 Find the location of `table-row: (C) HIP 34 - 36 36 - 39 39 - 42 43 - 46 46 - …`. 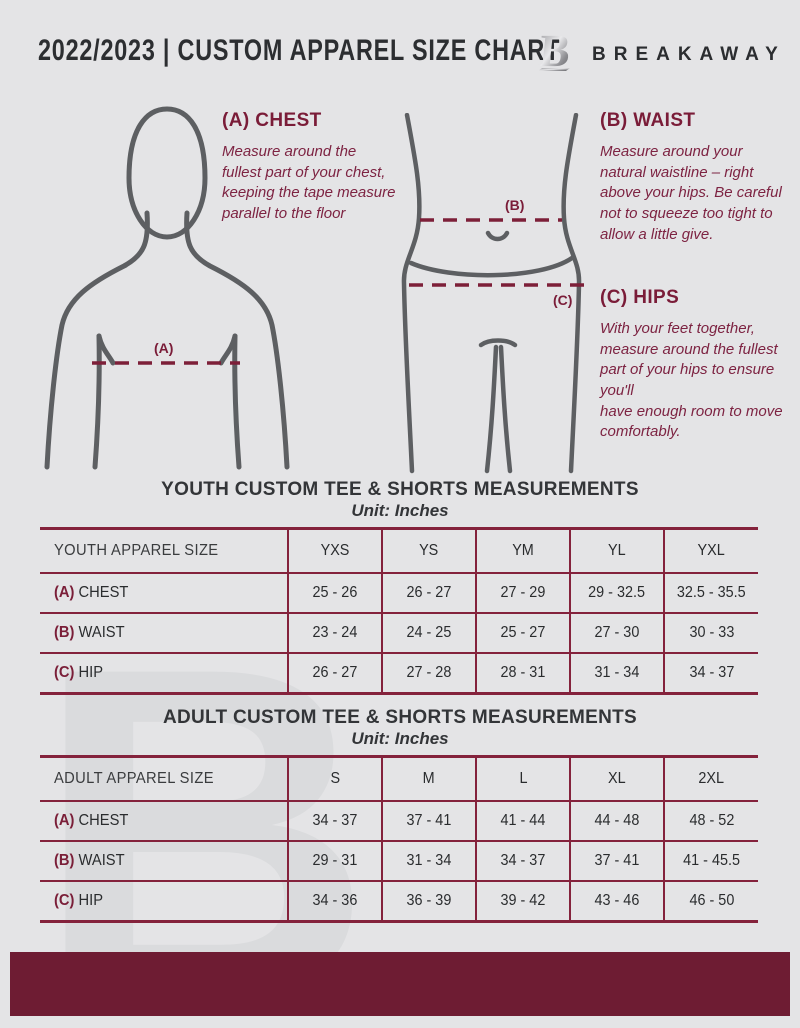

table-row: (C) HIP 34 - 36 36 - 39 39 - 42 43 - 46 46 - … is located at coordinates (399, 901).